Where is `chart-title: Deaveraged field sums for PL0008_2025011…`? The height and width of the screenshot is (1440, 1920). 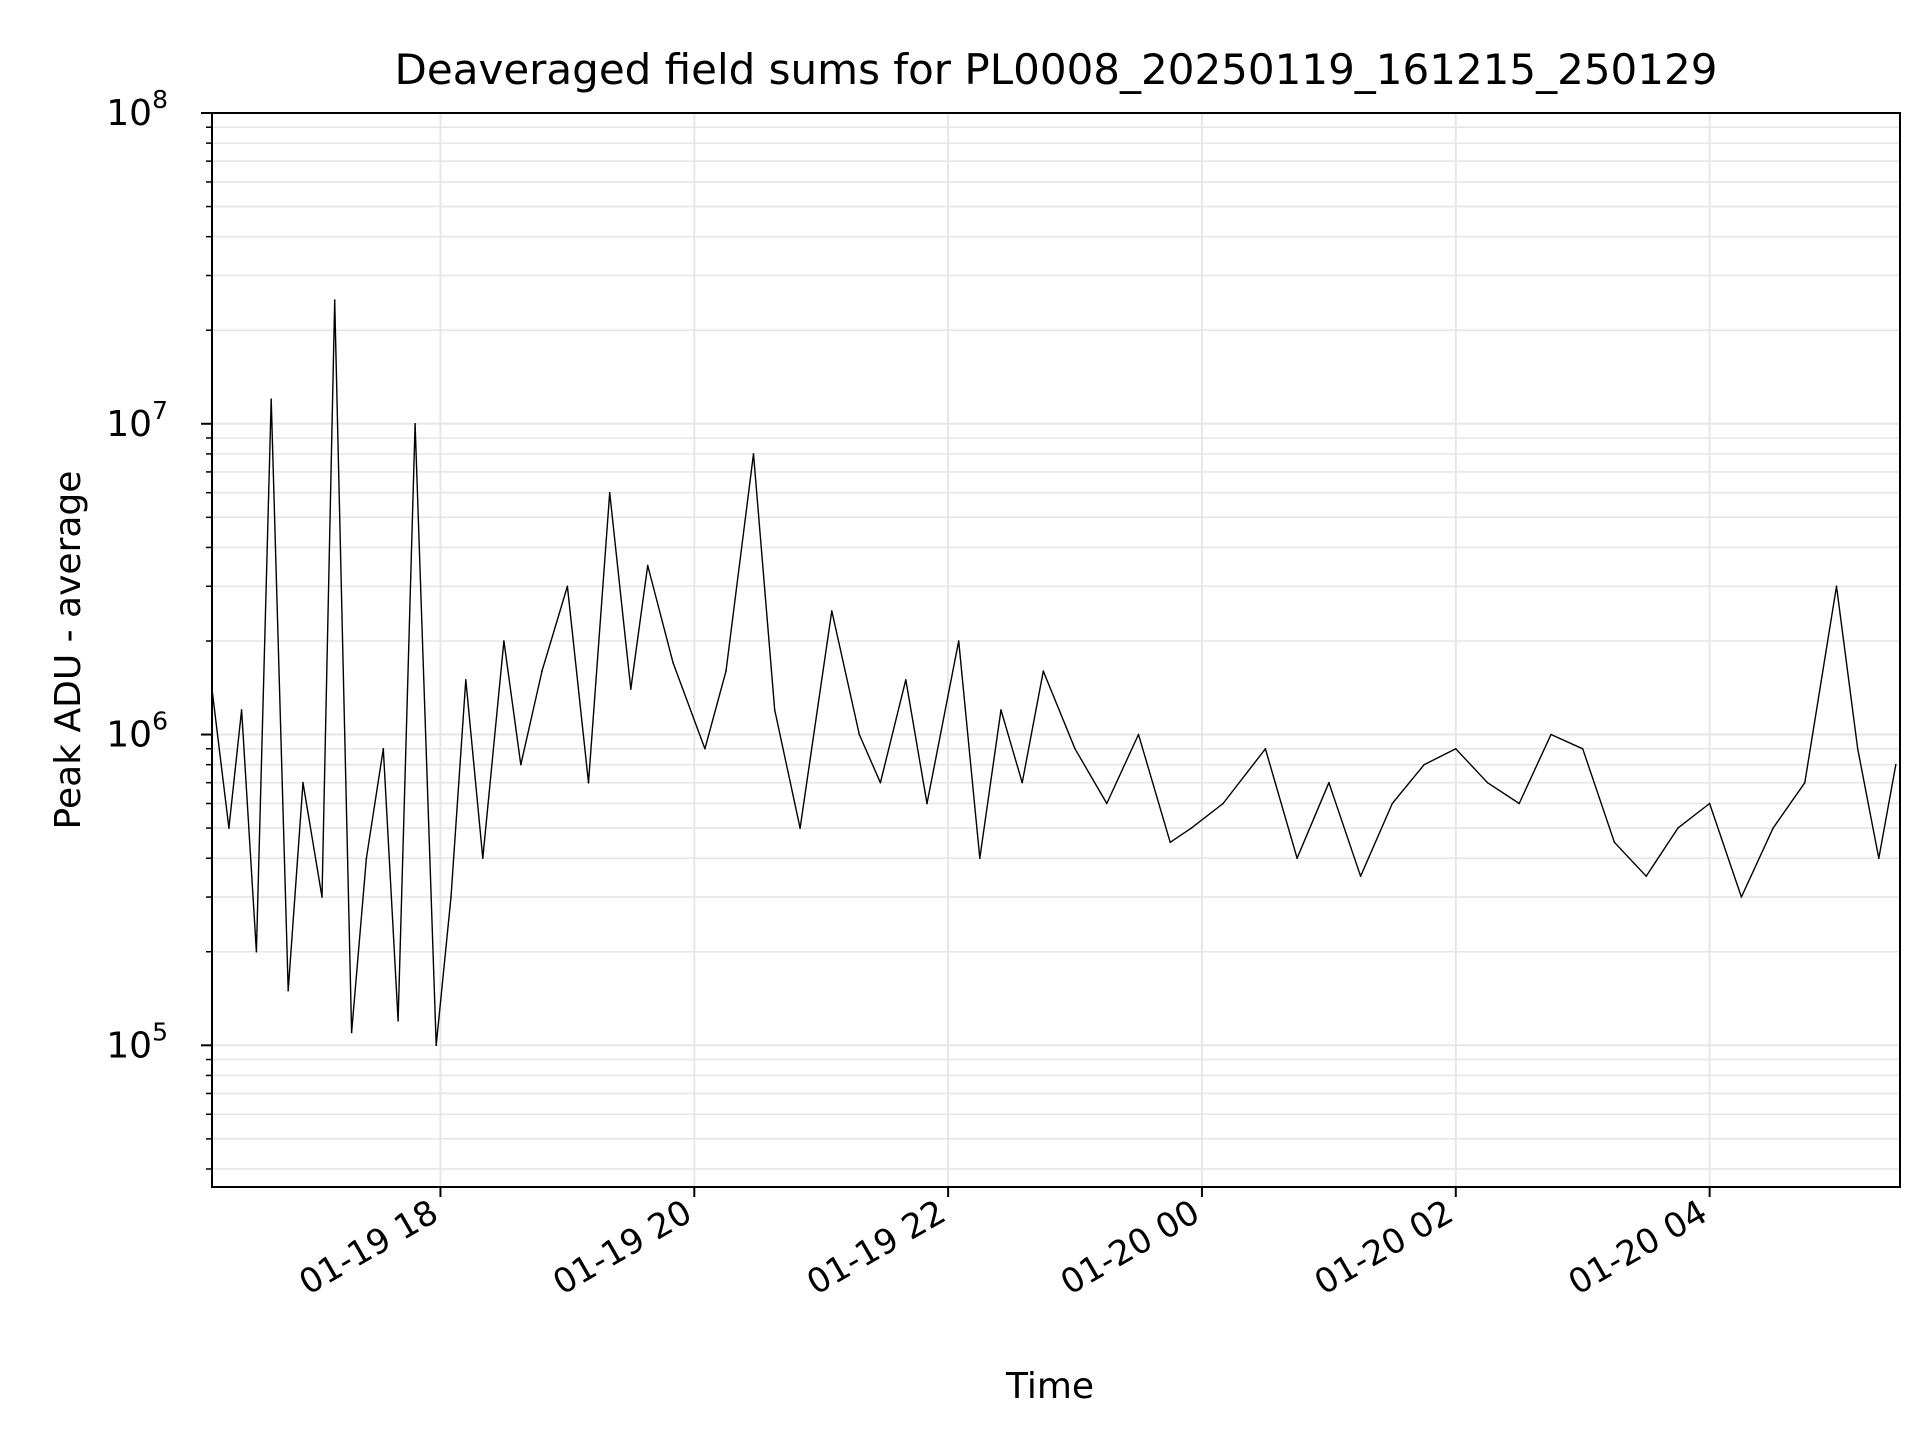
chart-title: Deaveraged field sums for PL0008_2025011… is located at coordinates (1056, 69).